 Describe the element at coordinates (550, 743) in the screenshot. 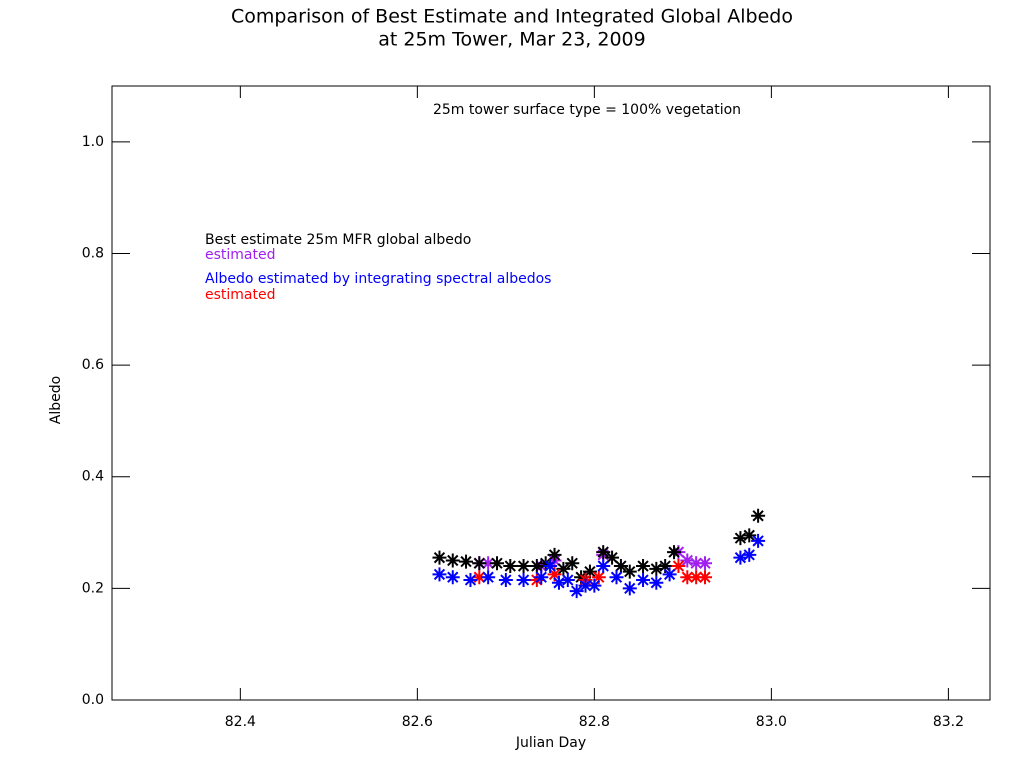

I see `x-axis-label: Julian Day` at that location.